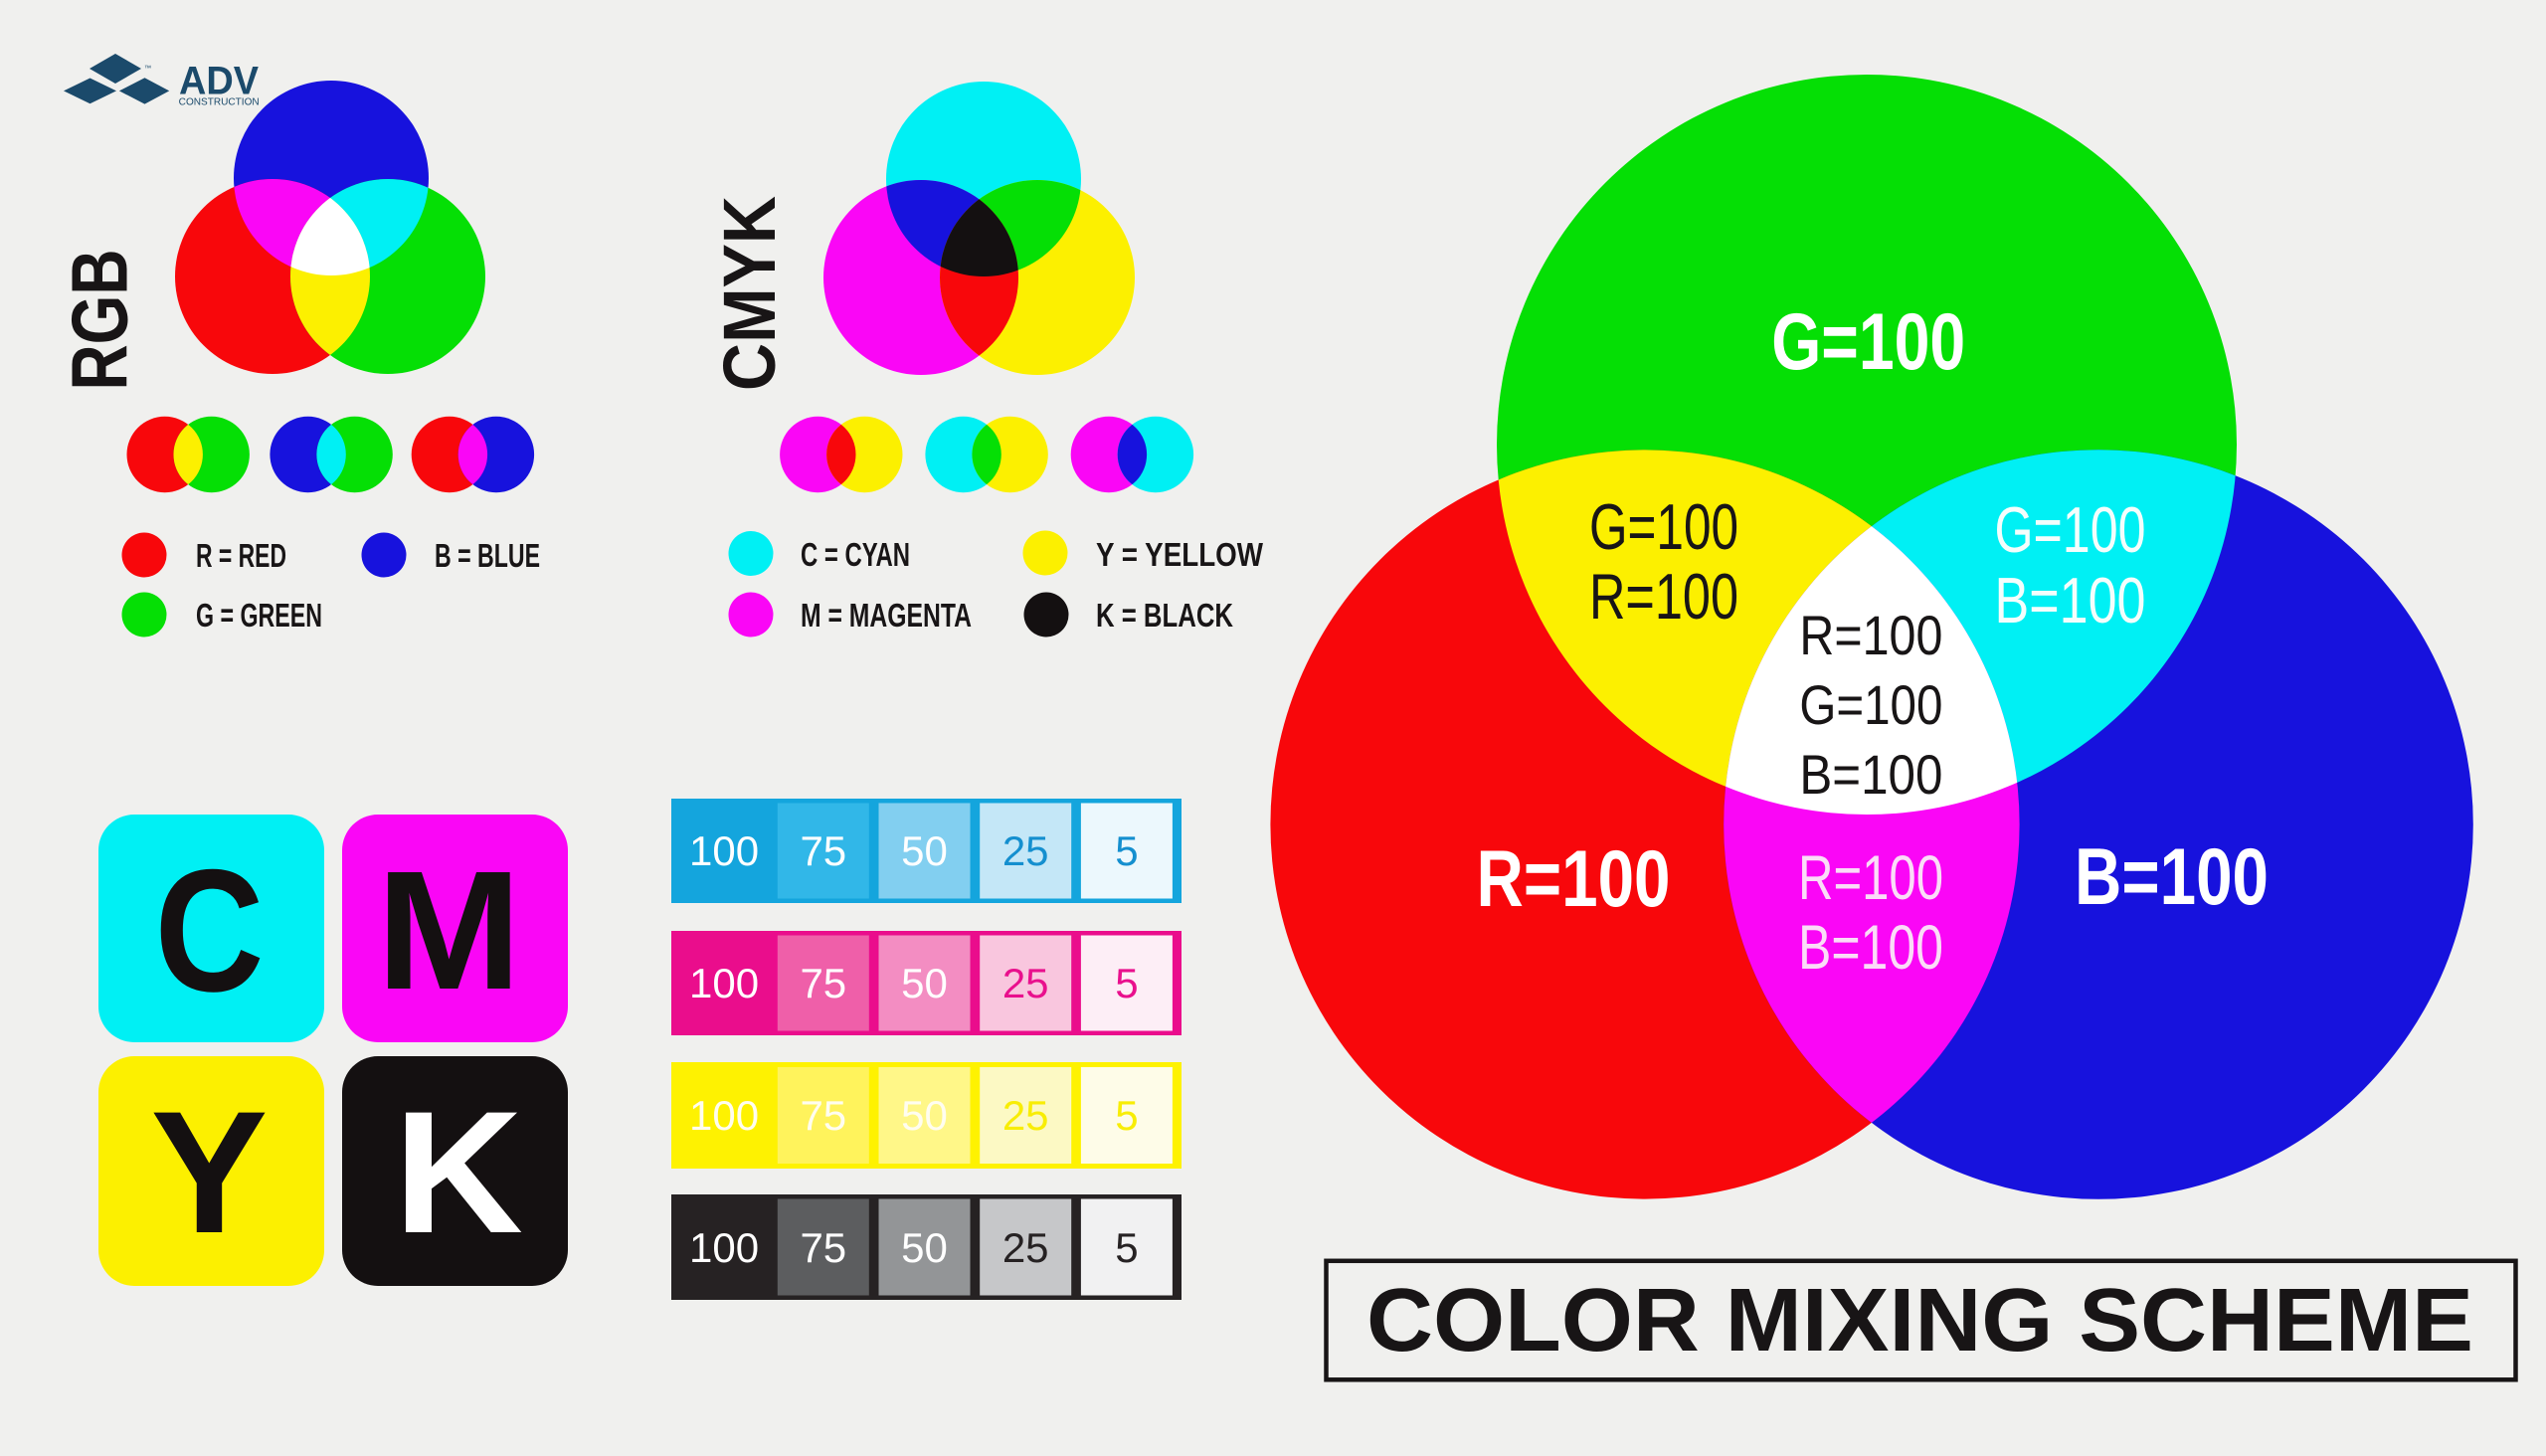 The height and width of the screenshot is (1456, 2546). I want to click on svg-text: R = RED, so click(241, 555).